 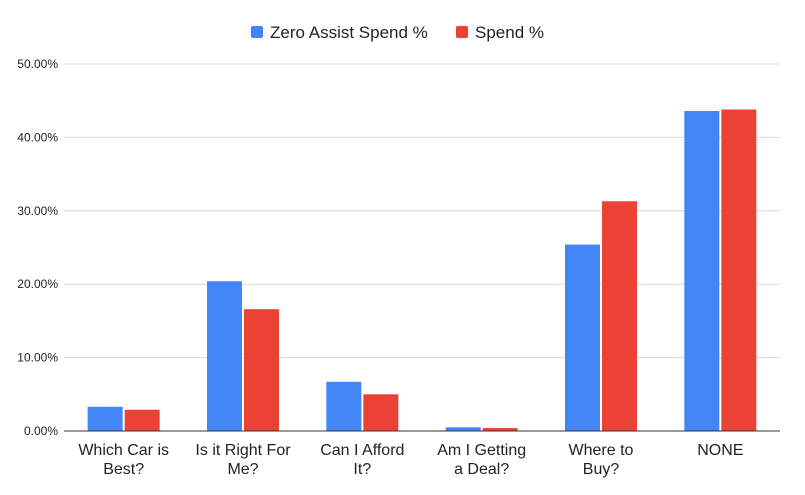 What do you see at coordinates (37, 358) in the screenshot?
I see `y-tick-label: 10.00%` at bounding box center [37, 358].